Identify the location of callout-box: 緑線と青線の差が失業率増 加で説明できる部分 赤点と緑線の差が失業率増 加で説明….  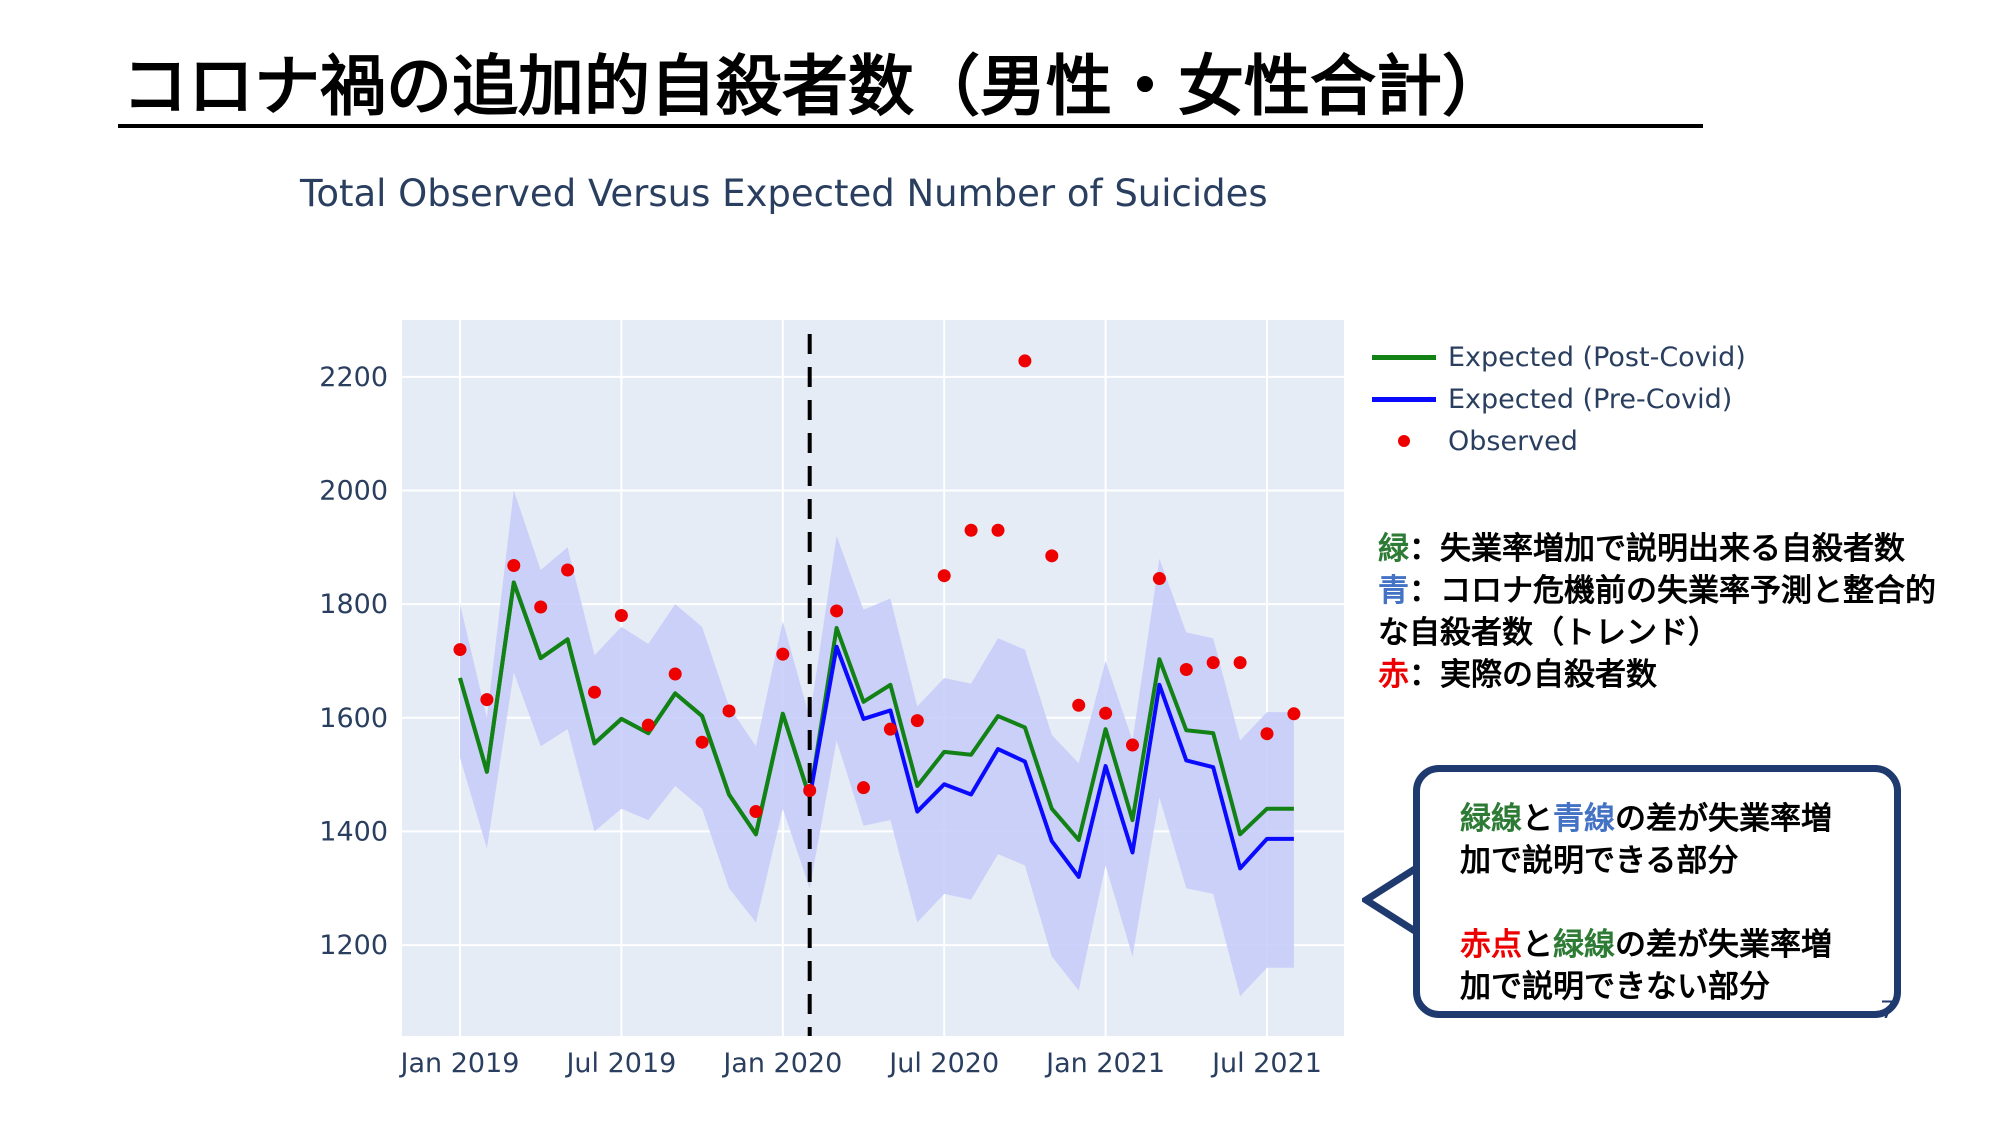
(1657, 891).